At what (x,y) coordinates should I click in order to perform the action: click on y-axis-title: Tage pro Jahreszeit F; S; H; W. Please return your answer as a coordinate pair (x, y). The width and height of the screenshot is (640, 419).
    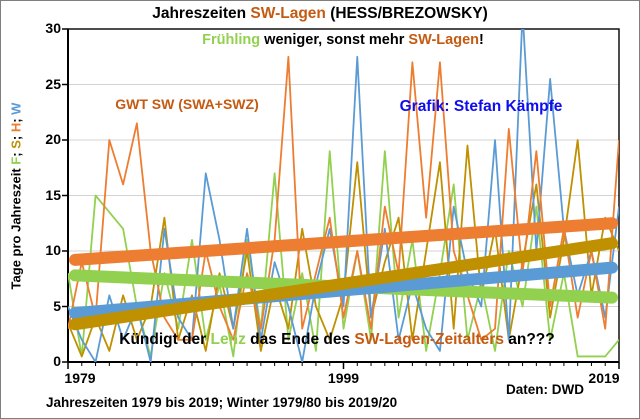
    Looking at the image, I should click on (16, 196).